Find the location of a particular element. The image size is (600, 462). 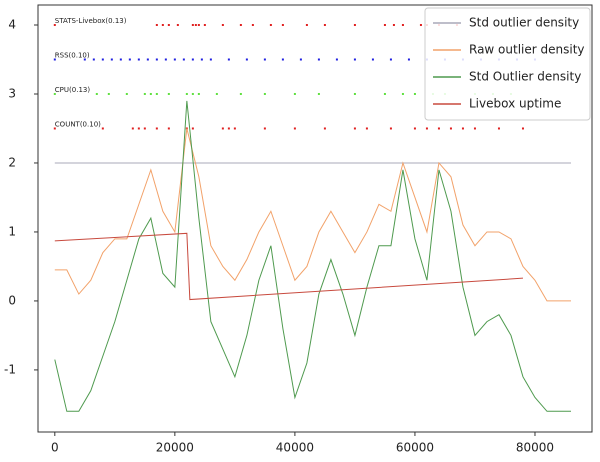

y-tick-label: 0 is located at coordinates (12, 300).